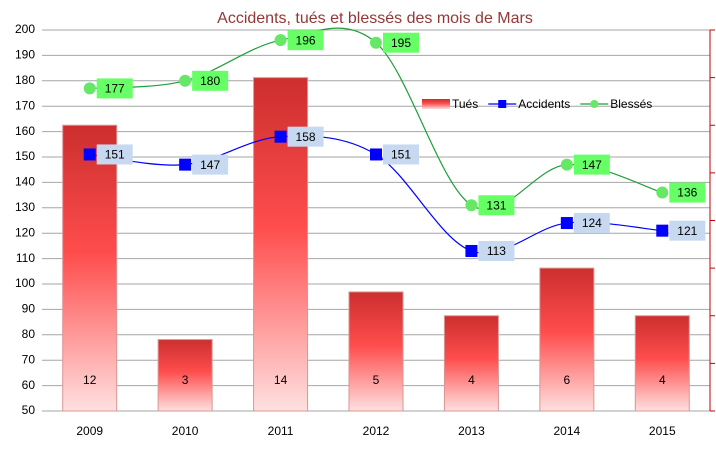  Describe the element at coordinates (662, 431) in the screenshot. I see `x-tick-label: 2015` at that location.